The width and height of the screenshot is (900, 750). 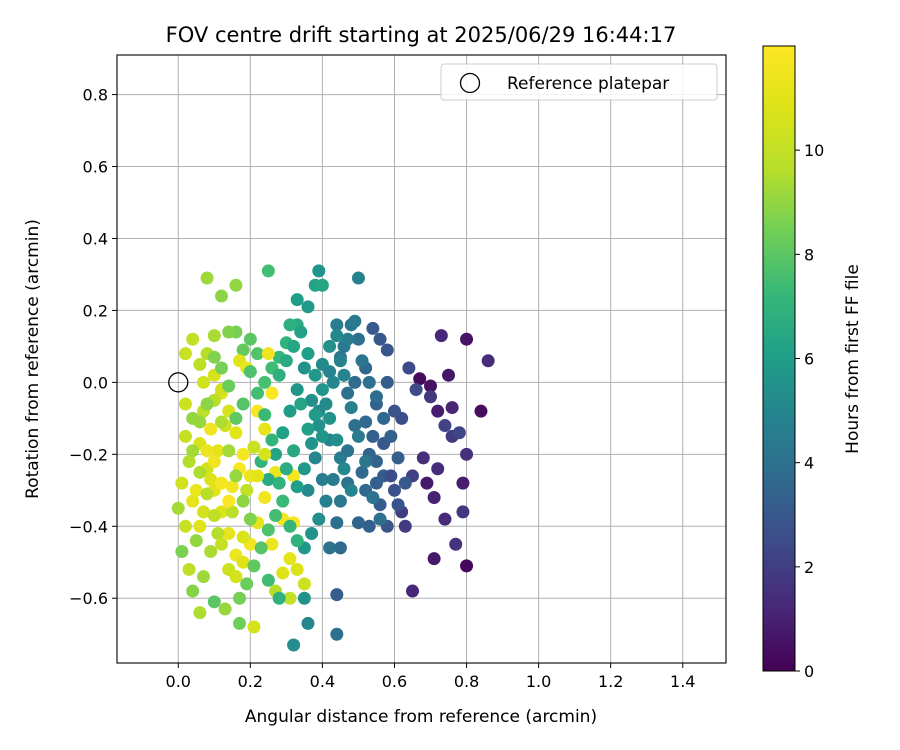 What do you see at coordinates (178, 681) in the screenshot?
I see `x-tick-label: 0.0` at bounding box center [178, 681].